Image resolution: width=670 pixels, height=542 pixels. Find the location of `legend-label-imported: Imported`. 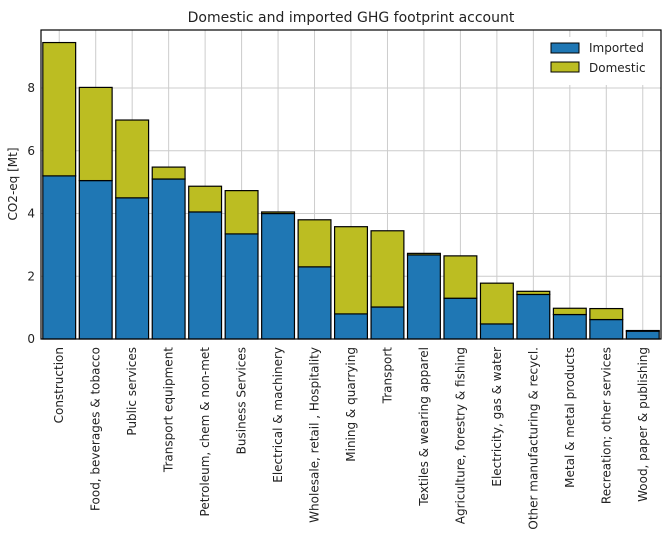

legend-label-imported: Imported is located at coordinates (616, 48).